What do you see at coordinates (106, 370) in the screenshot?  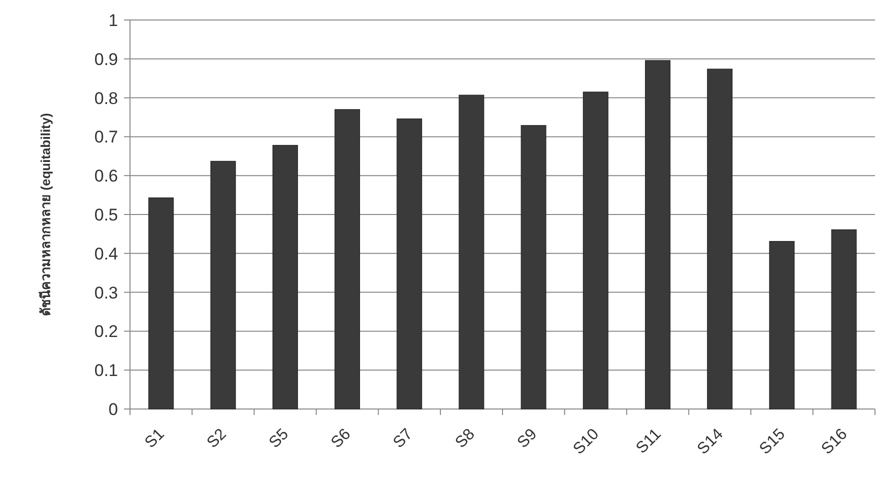 I see `y-tick-label: 0.1` at bounding box center [106, 370].